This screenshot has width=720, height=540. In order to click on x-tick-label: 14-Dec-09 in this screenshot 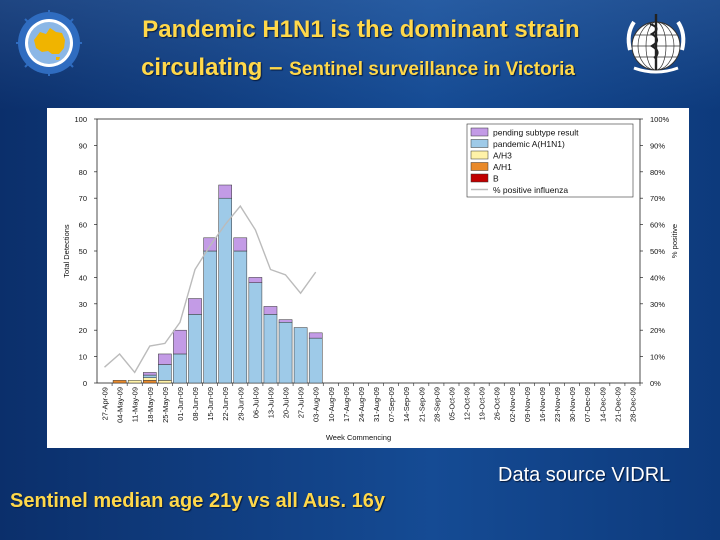, I will do `click(602, 404)`.